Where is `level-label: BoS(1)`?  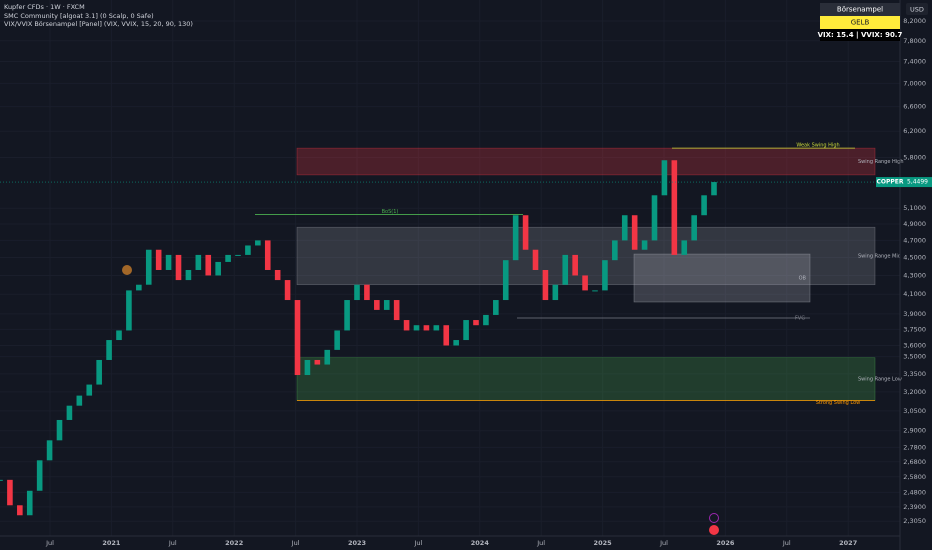 level-label: BoS(1) is located at coordinates (390, 212).